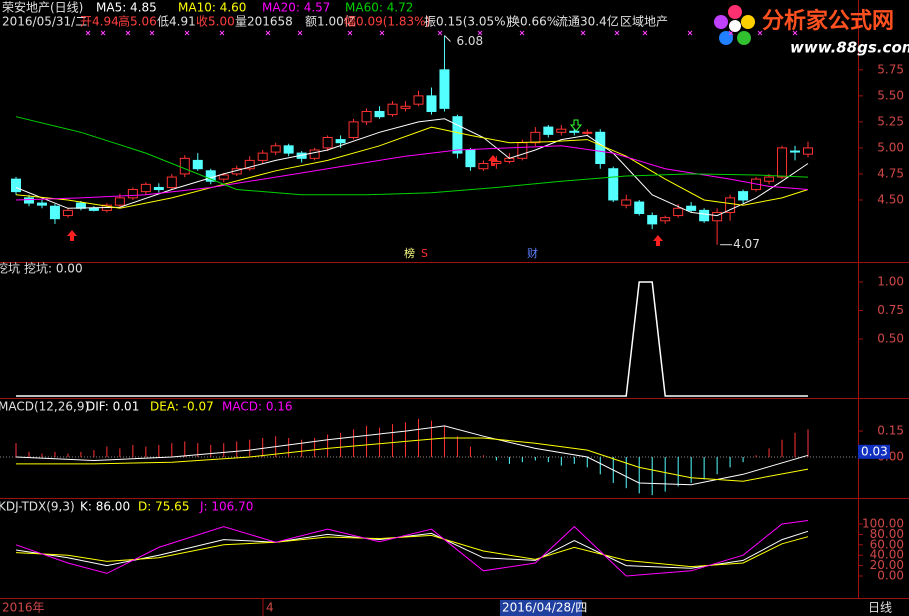 This screenshot has width=909, height=616. What do you see at coordinates (887, 534) in the screenshot?
I see `y-tick-label: 80.00` at bounding box center [887, 534].